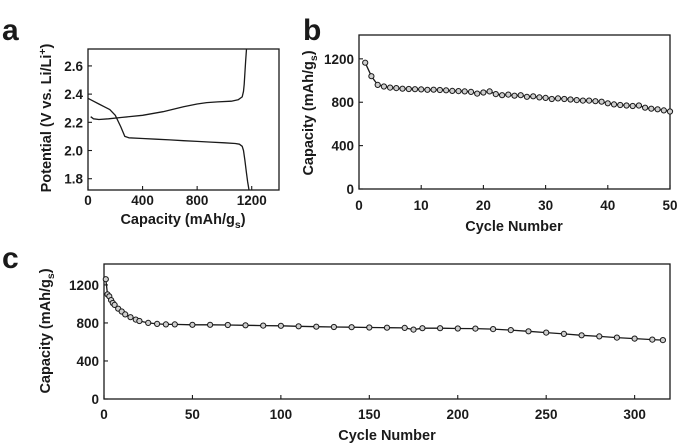  What do you see at coordinates (457, 414) in the screenshot?
I see `x-tick-label-c: 200` at bounding box center [457, 414].